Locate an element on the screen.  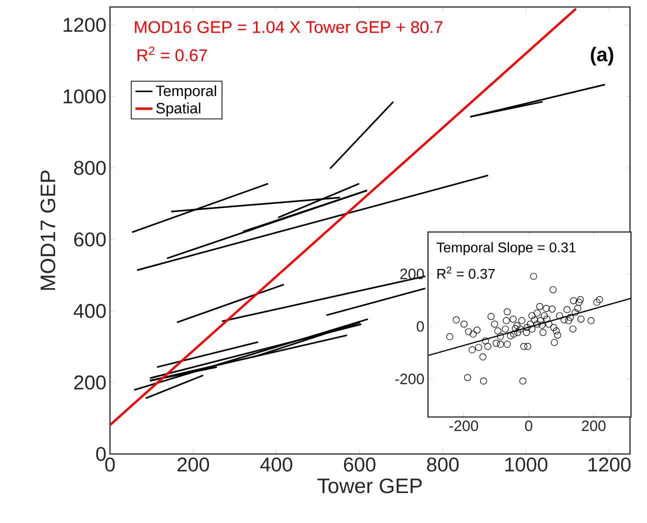
legend-label: Temporal is located at coordinates (186, 92).